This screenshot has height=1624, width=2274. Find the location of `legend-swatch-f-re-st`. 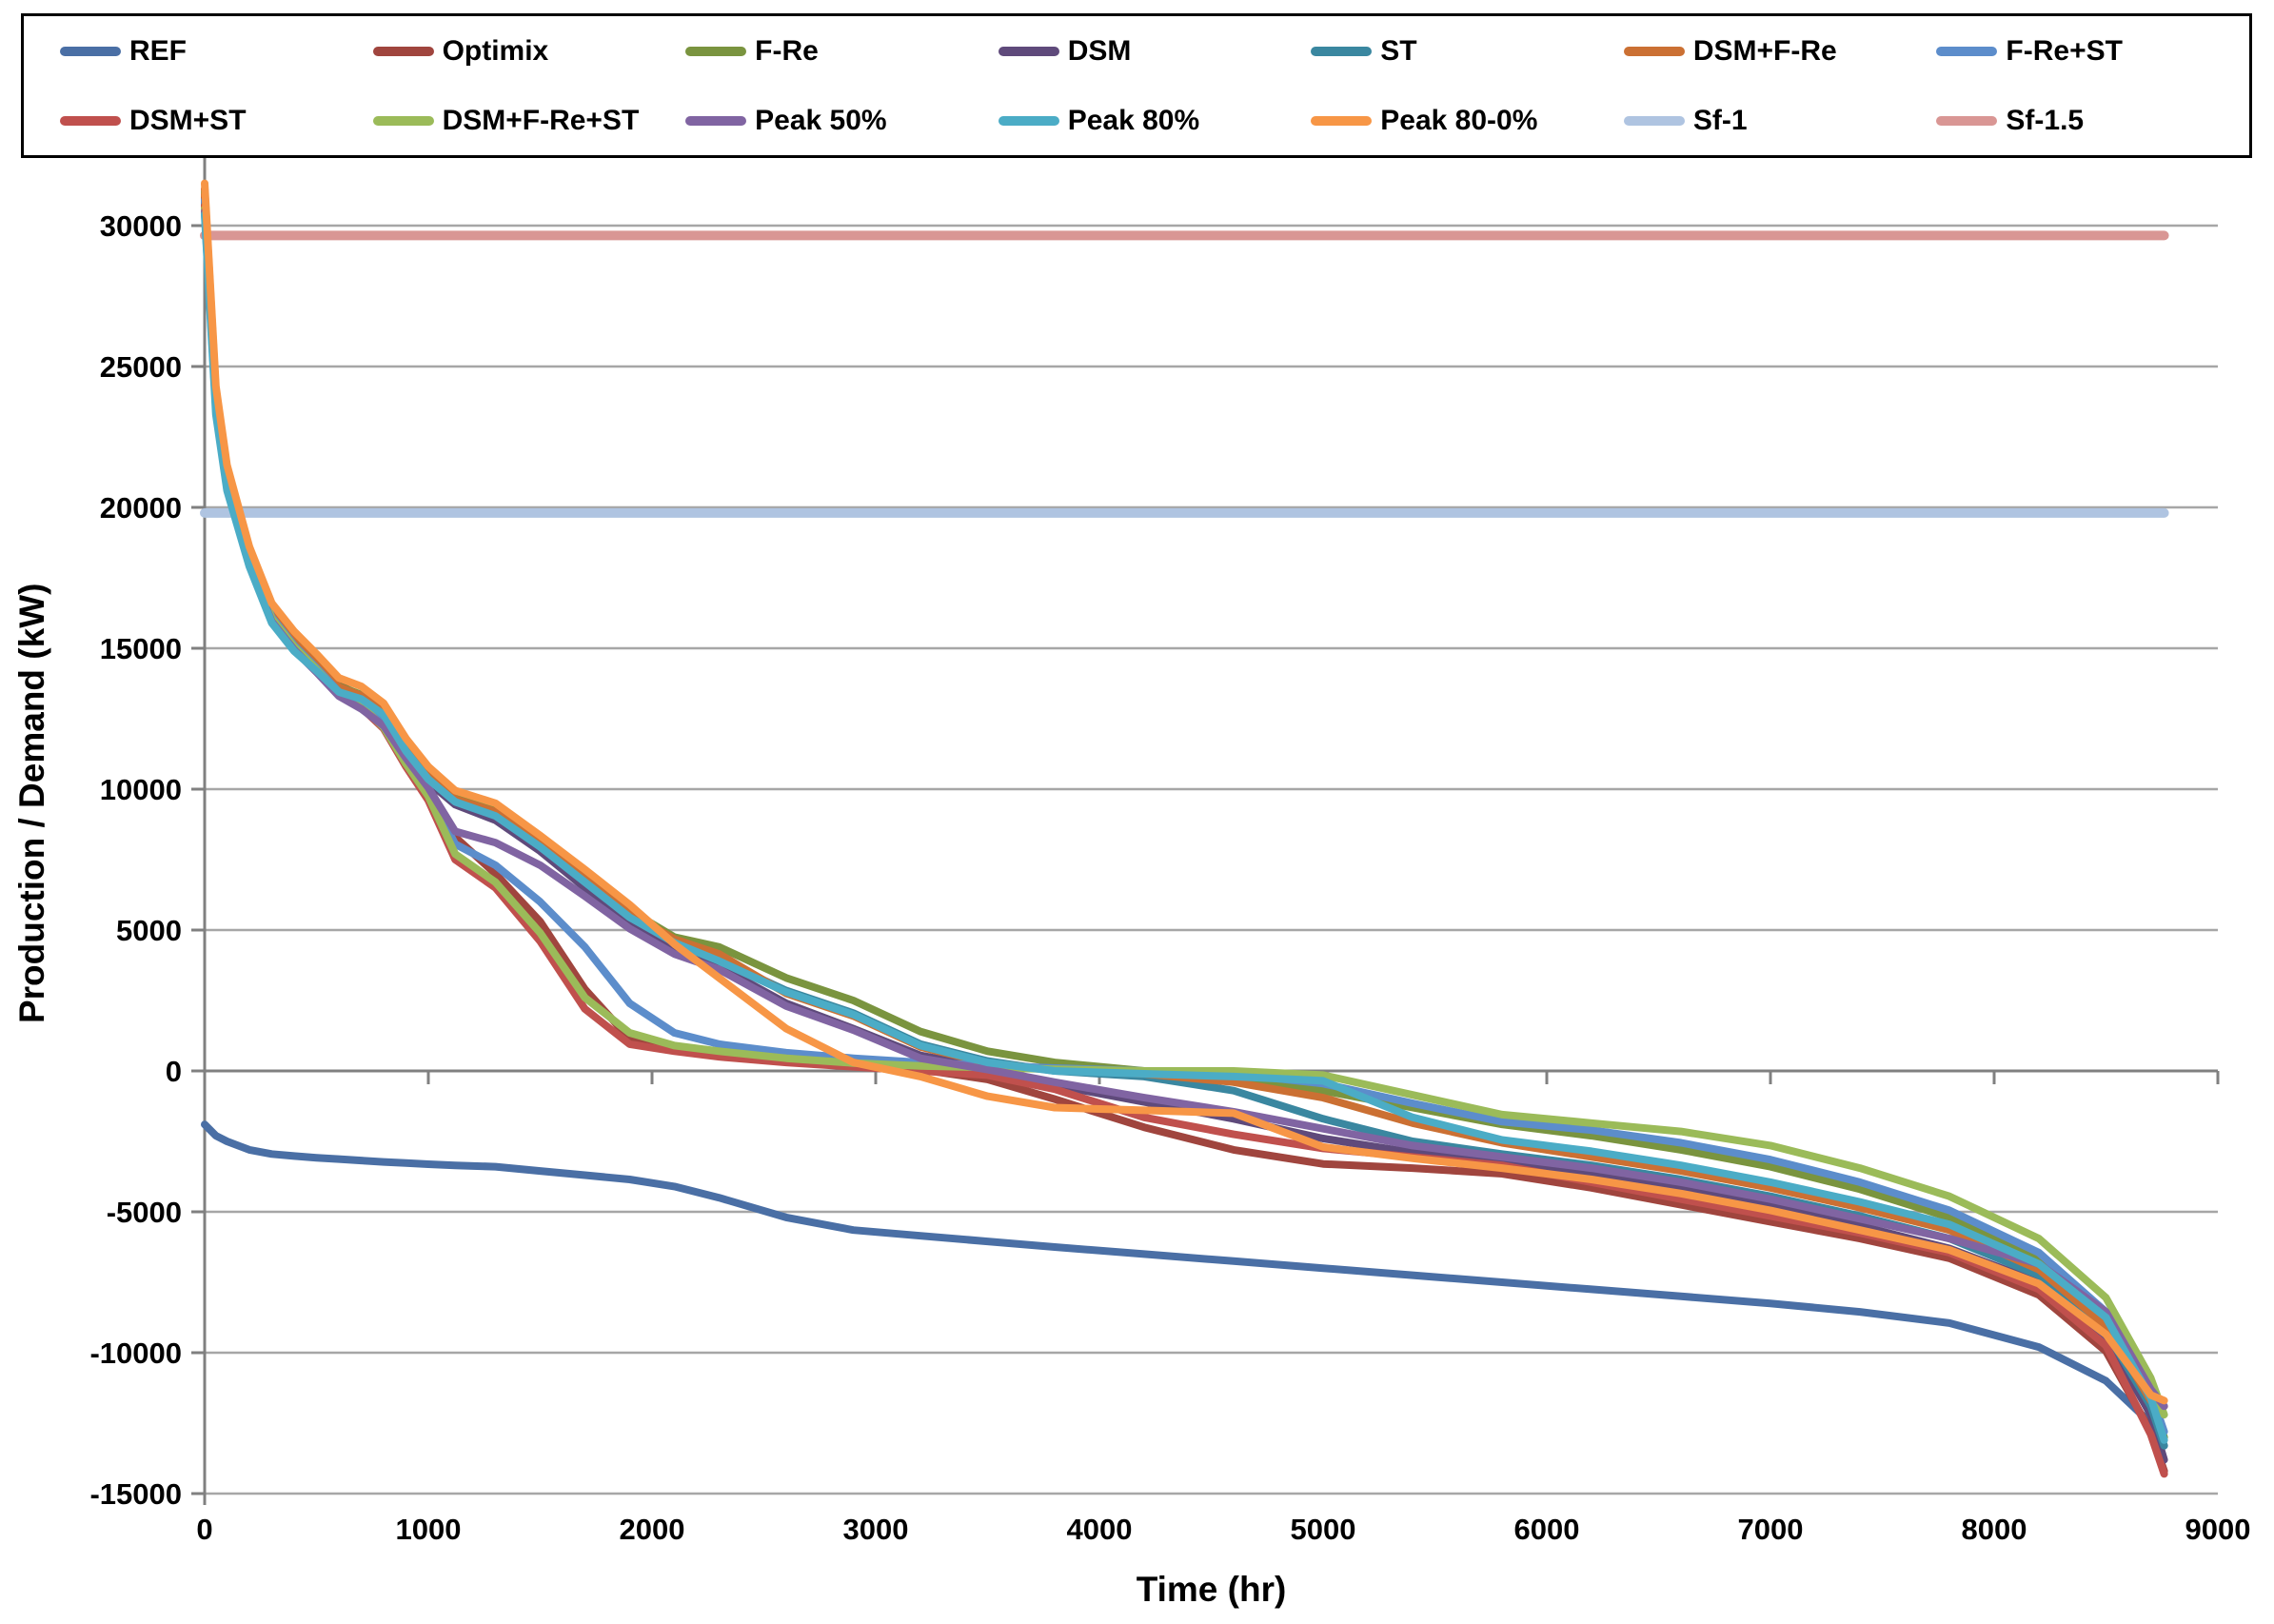

legend-swatch-f-re-st is located at coordinates (1967, 51).